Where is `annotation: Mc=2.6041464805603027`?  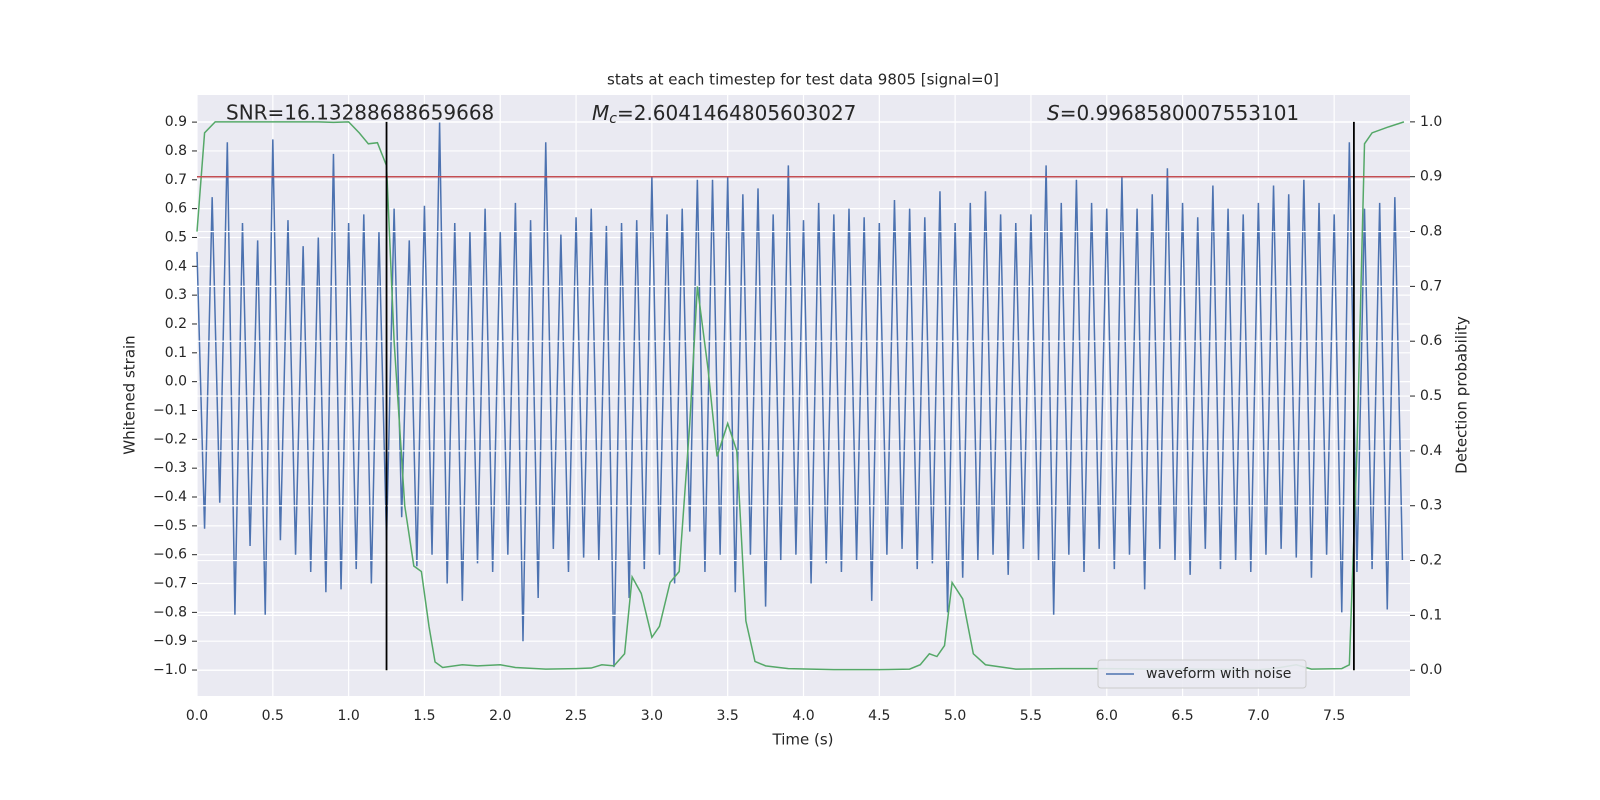 annotation: Mc=2.6041464805603027 is located at coordinates (724, 114).